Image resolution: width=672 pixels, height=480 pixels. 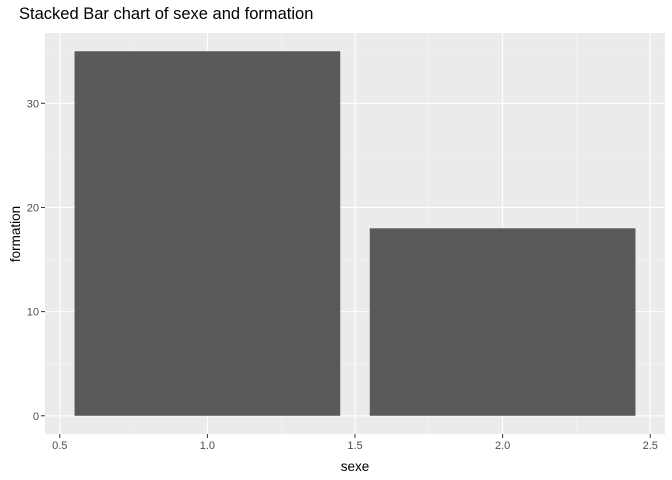 What do you see at coordinates (166, 14) in the screenshot?
I see `chart-title: Stacked Bar chart of sexe and formation` at bounding box center [166, 14].